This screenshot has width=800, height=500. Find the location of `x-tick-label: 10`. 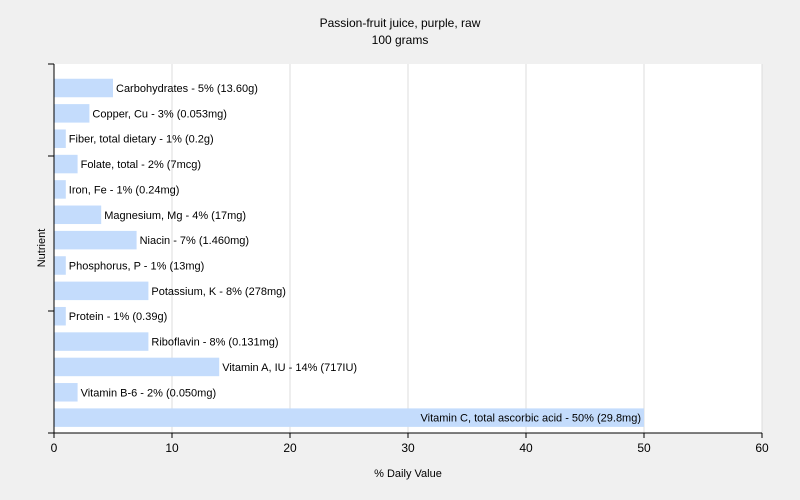

x-tick-label: 10 is located at coordinates (172, 448).